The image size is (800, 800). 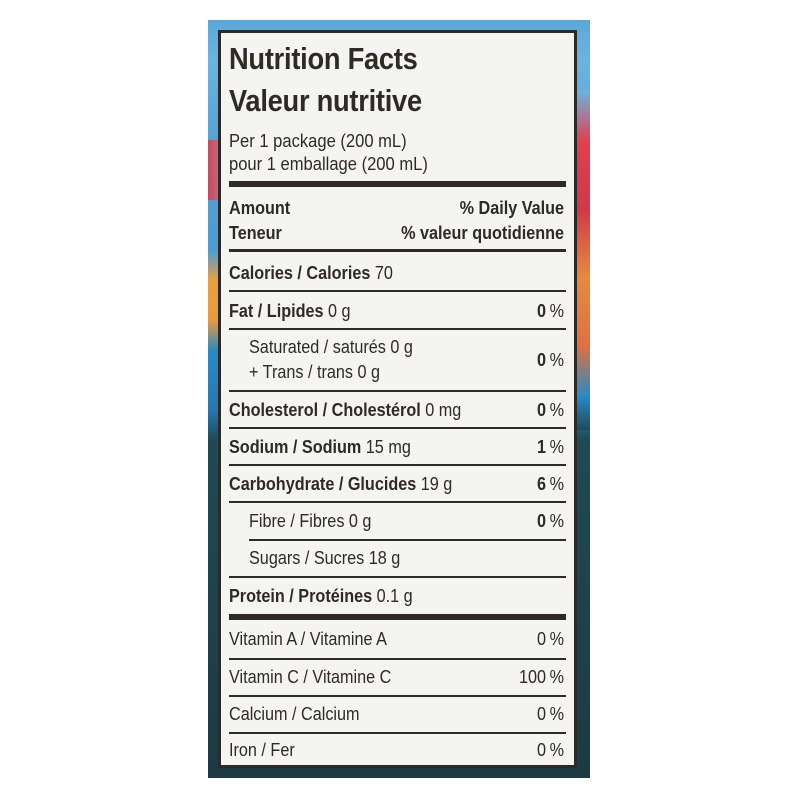 What do you see at coordinates (295, 446) in the screenshot?
I see `nutrient-name: Sodium / Sodium` at bounding box center [295, 446].